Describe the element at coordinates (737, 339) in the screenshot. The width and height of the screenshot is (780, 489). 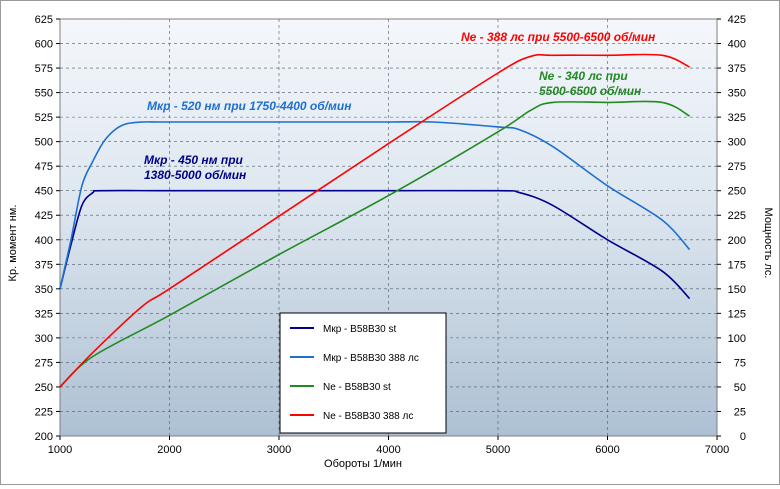
I see `y-right-tick-label: 100` at that location.